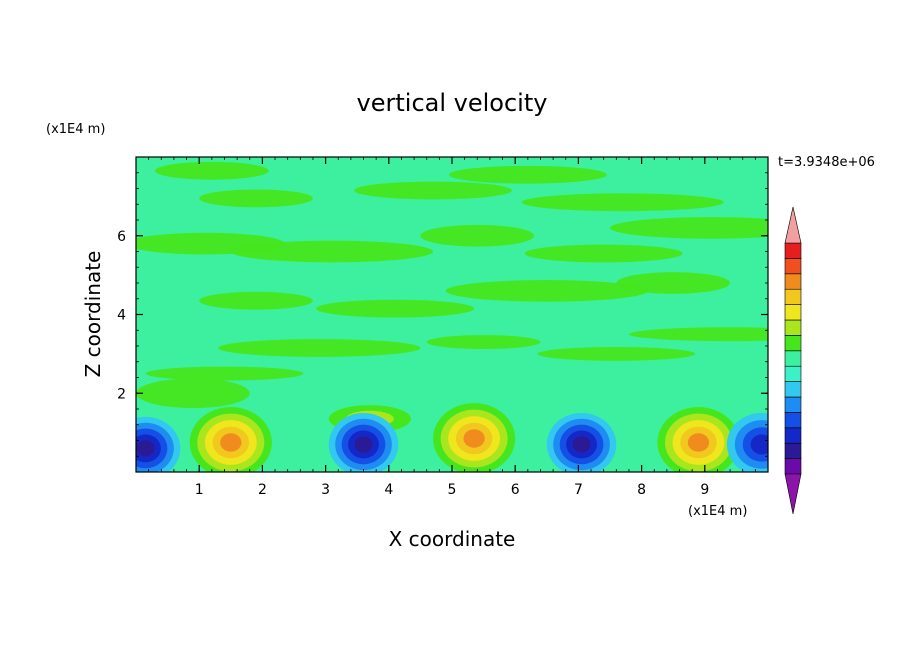  I want to click on x-tick-label: 7, so click(578, 490).